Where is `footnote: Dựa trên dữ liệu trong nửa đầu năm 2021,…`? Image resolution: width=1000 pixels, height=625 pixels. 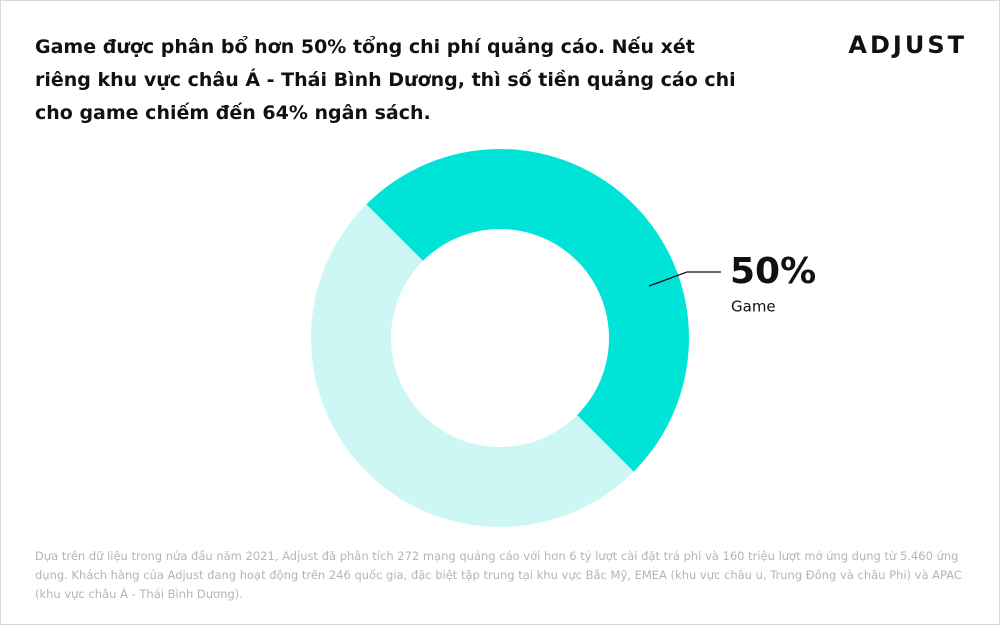 footnote: Dựa trên dữ liệu trong nửa đầu năm 2021,… is located at coordinates (498, 575).